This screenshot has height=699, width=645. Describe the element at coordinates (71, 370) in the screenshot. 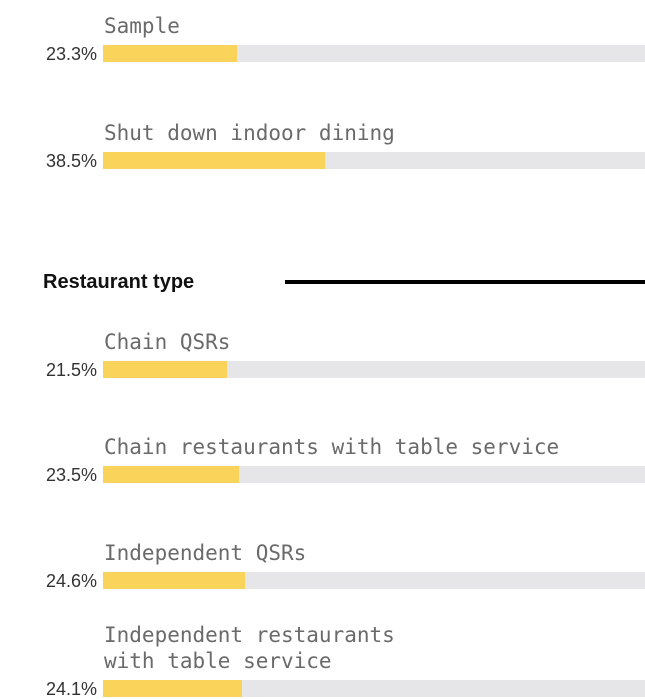

I see `value-label: 21.5%` at that location.